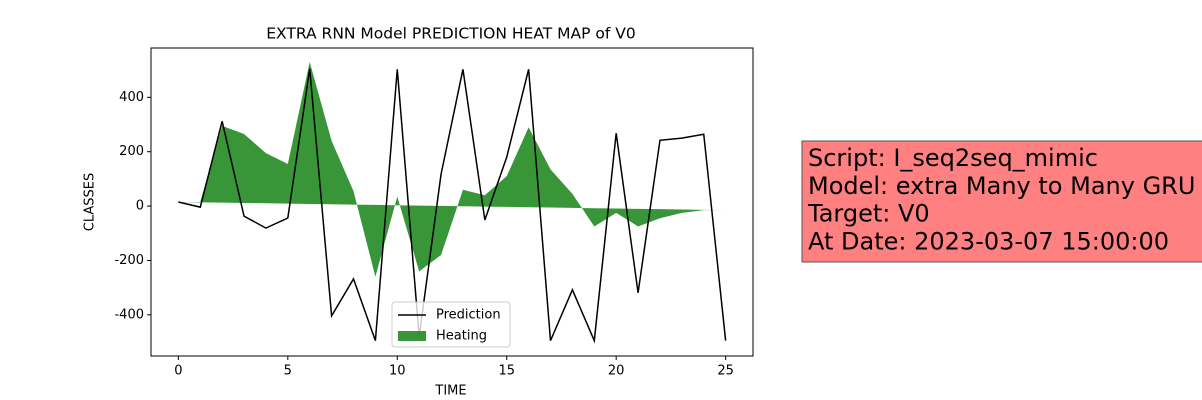 The height and width of the screenshot is (400, 1202). Describe the element at coordinates (868, 214) in the screenshot. I see `info-text: Target: V0` at that location.